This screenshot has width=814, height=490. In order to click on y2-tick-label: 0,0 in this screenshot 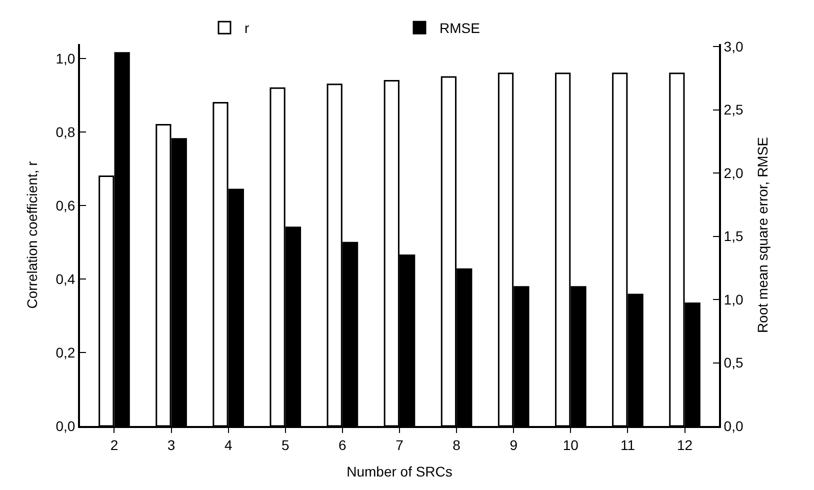, I will do `click(734, 426)`.